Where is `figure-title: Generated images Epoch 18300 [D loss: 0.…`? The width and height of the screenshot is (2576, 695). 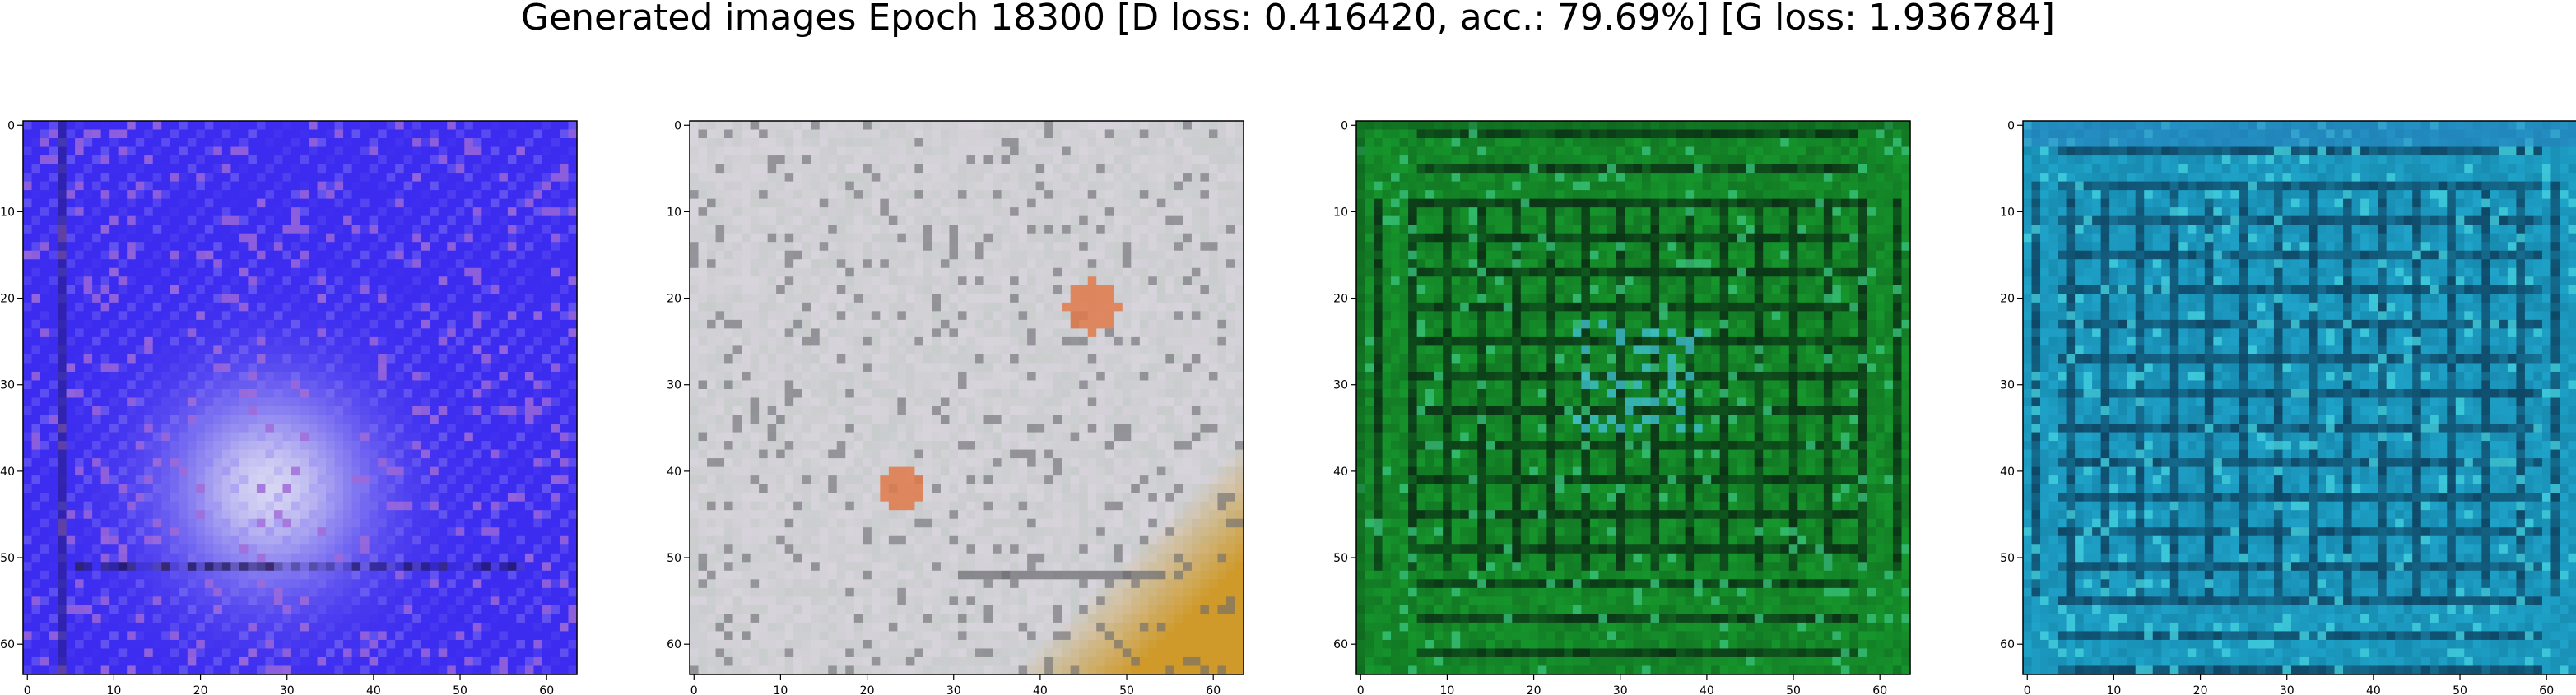
figure-title: Generated images Epoch 18300 [D loss: 0.… is located at coordinates (1288, 19).